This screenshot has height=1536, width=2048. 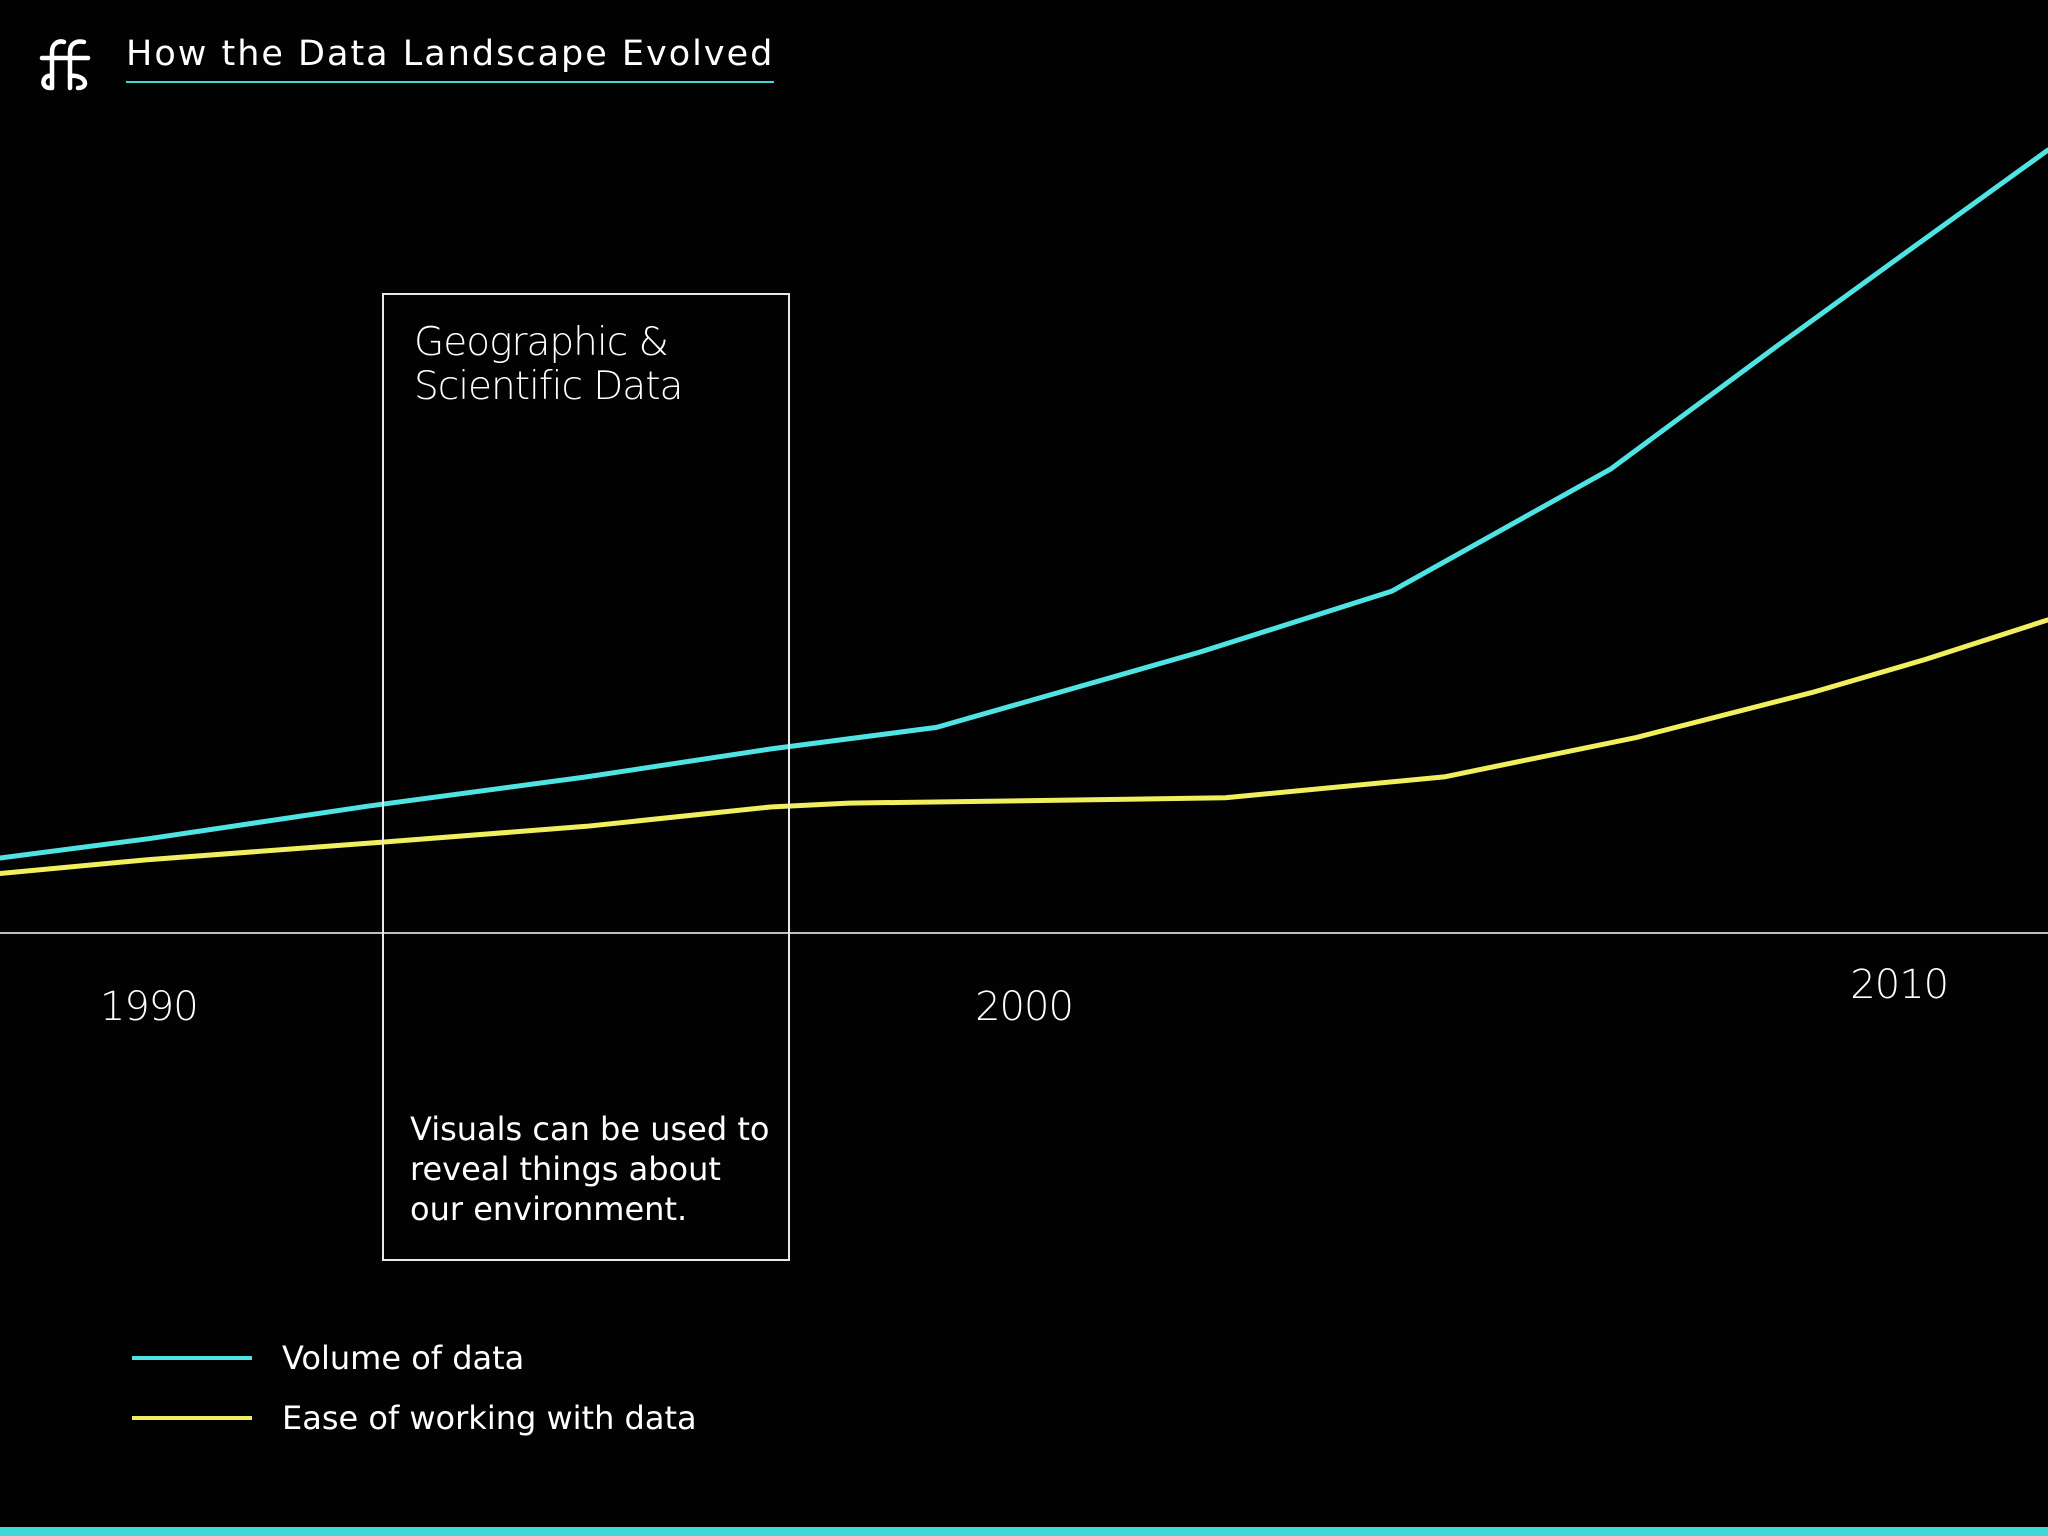 I want to click on header, so click(x=65, y=64).